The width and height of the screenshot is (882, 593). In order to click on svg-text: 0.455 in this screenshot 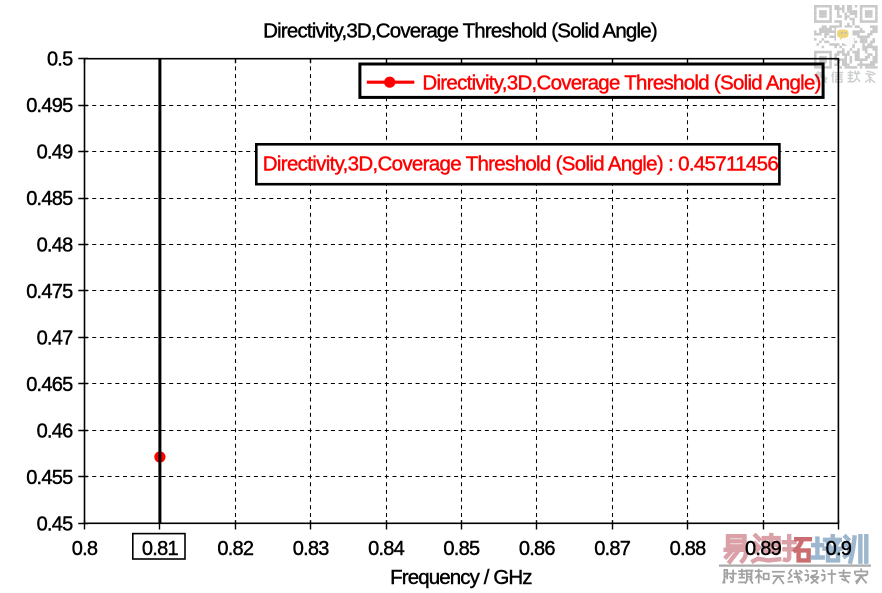, I will do `click(49, 478)`.